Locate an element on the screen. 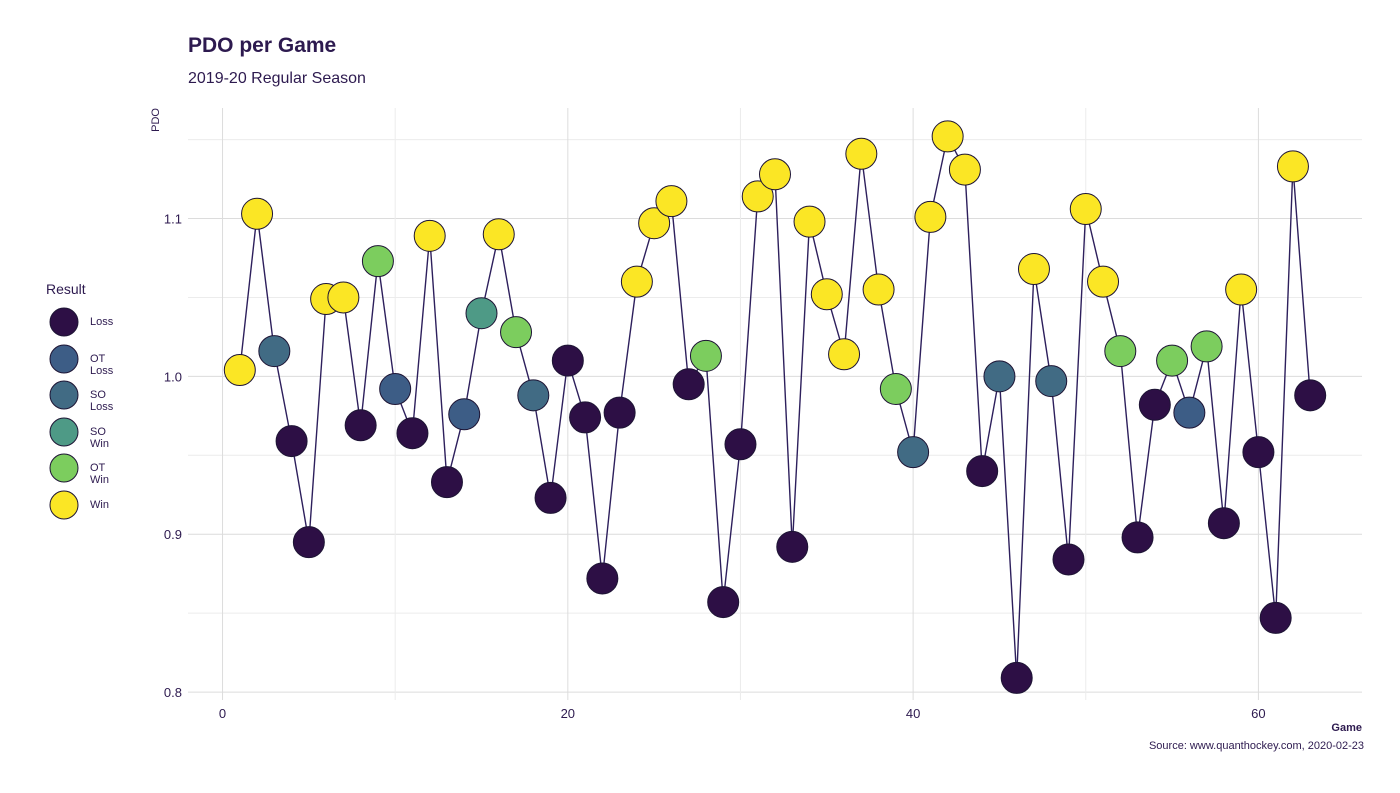 This screenshot has width=1400, height=793. x-tick-label: 20 is located at coordinates (568, 713).